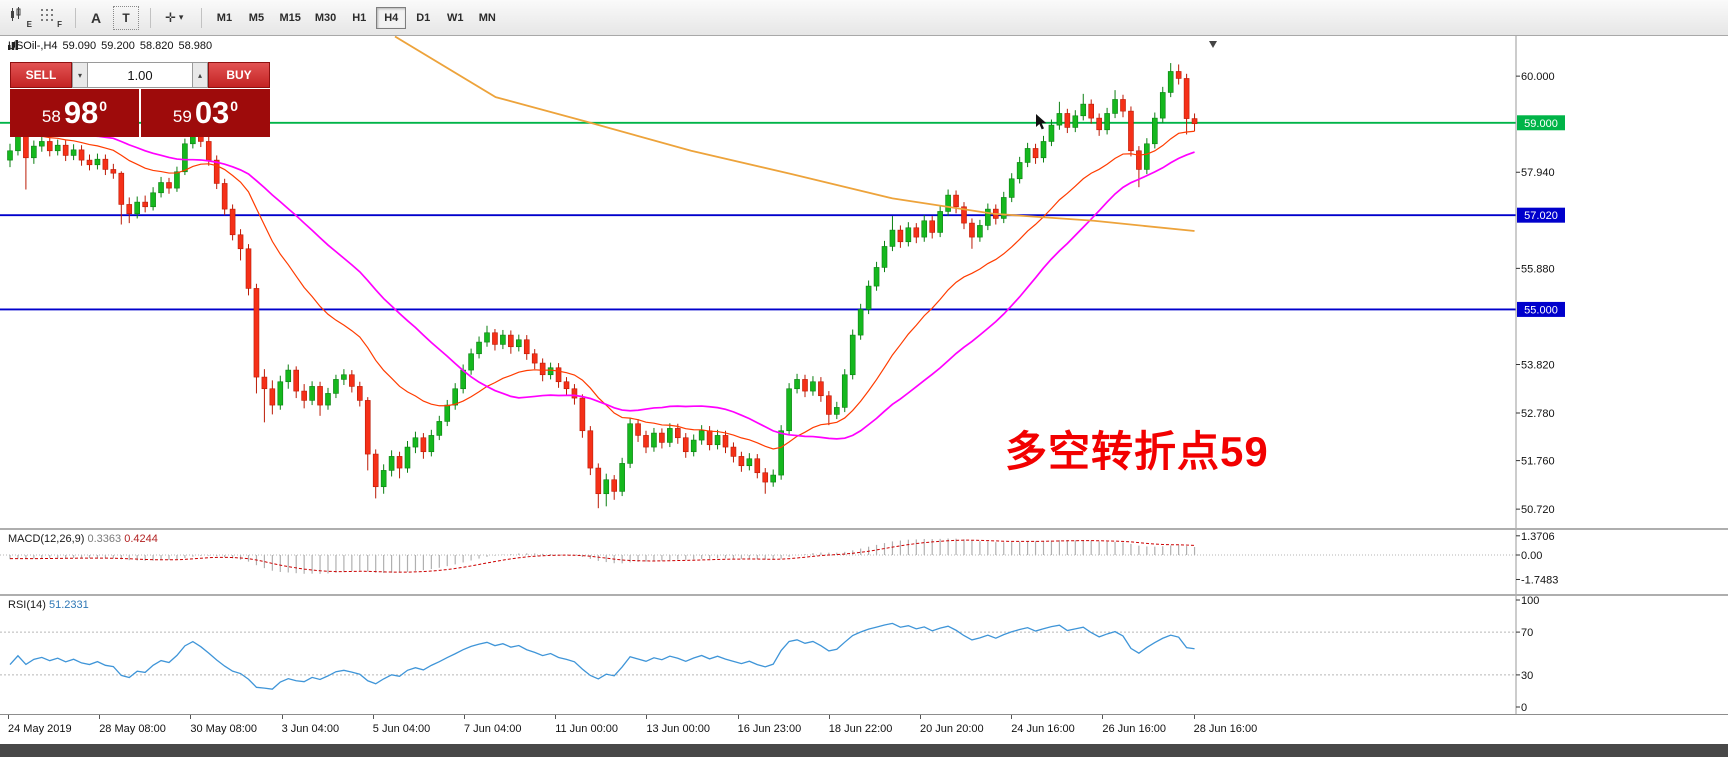 This screenshot has width=1728, height=757. Describe the element at coordinates (234, 106) in the screenshot. I see `buy-price-pip: 0` at that location.